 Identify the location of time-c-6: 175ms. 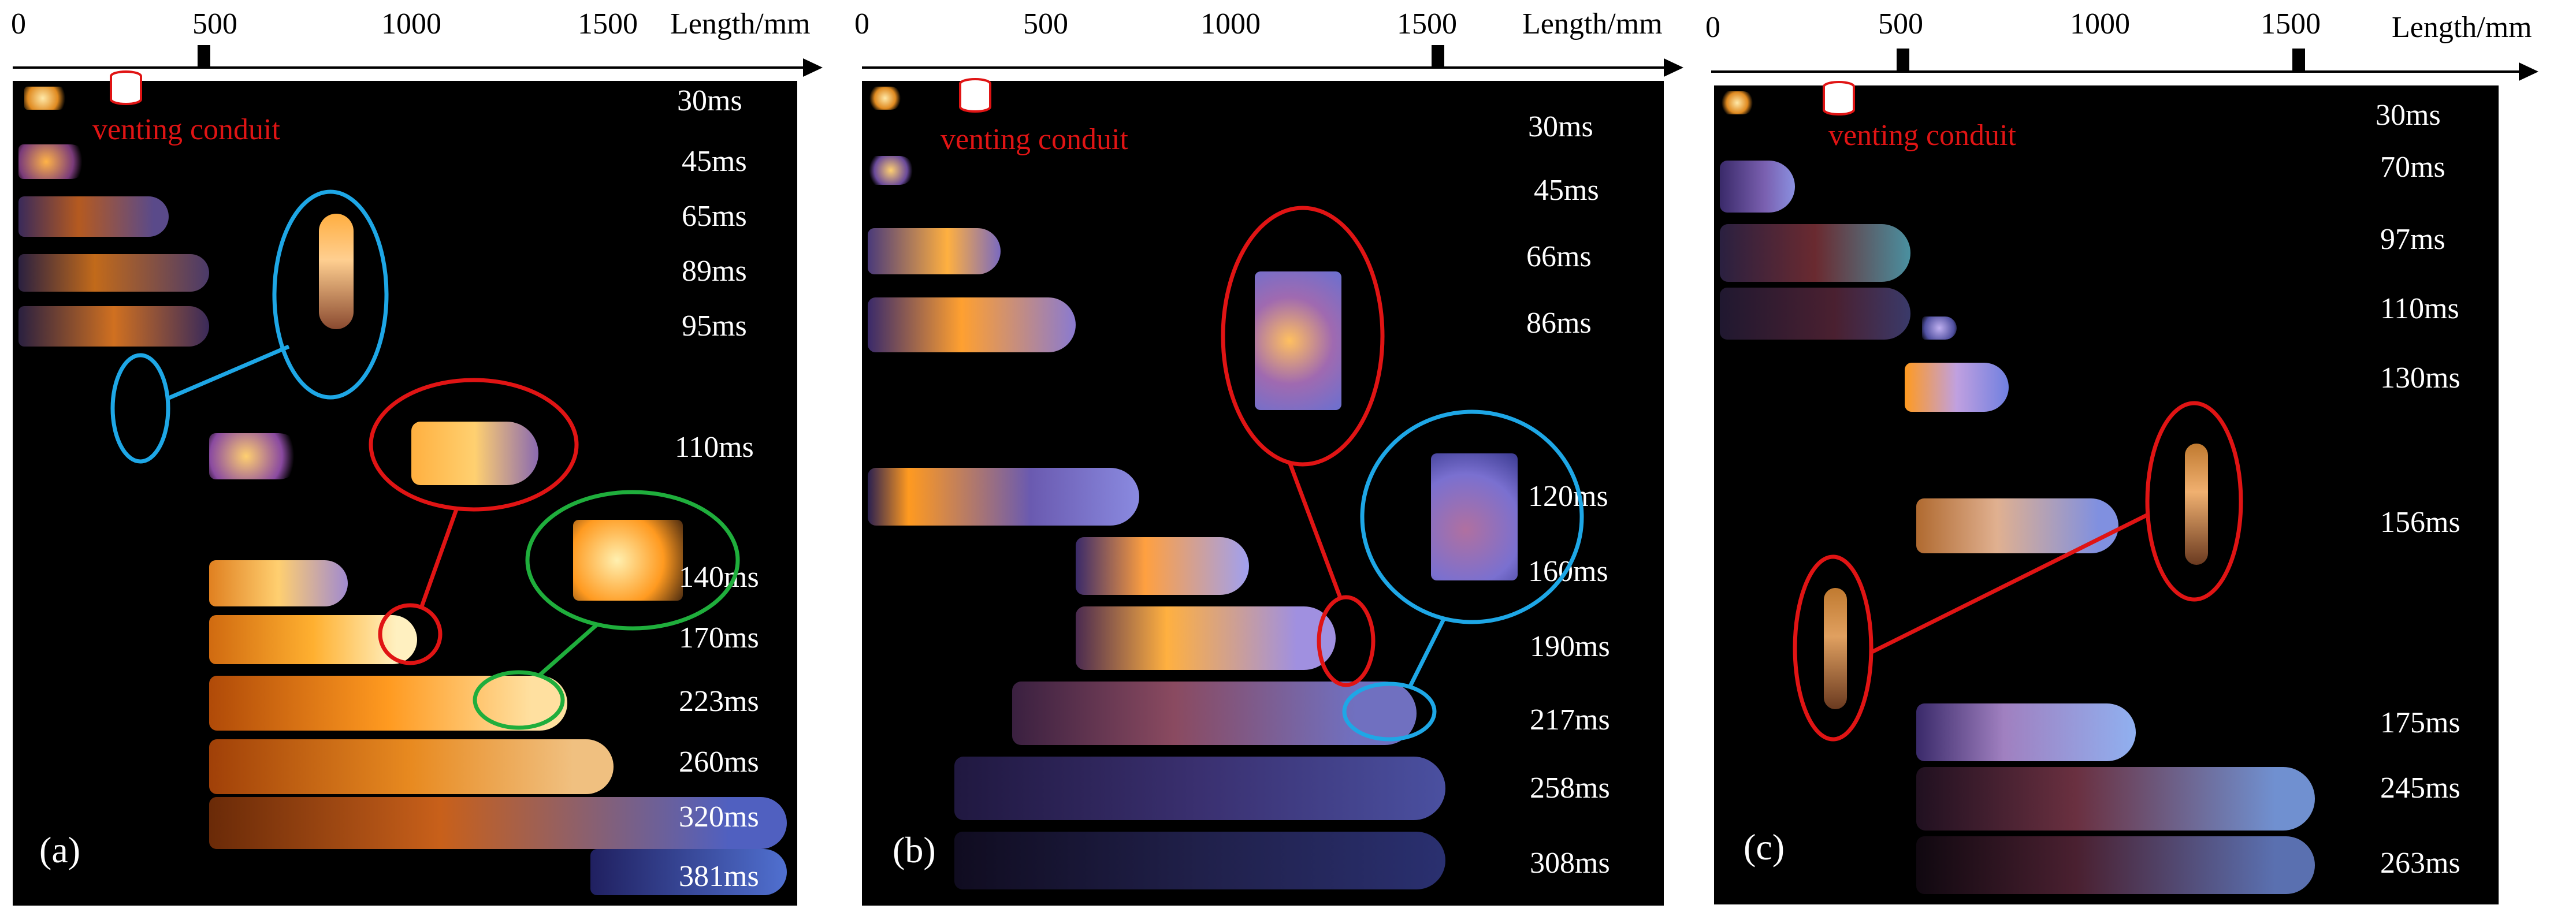
(2420, 722).